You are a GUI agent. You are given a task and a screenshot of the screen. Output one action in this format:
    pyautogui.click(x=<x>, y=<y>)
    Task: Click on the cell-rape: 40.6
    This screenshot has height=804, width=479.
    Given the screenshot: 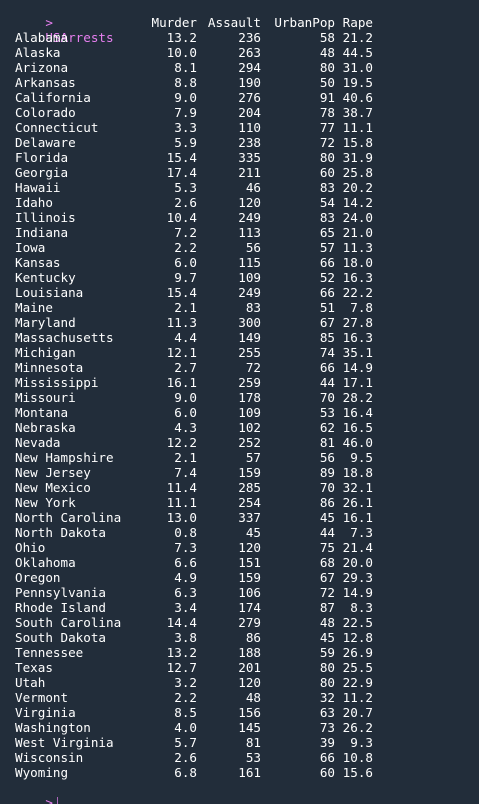 What is the action you would take?
    pyautogui.click(x=357, y=97)
    